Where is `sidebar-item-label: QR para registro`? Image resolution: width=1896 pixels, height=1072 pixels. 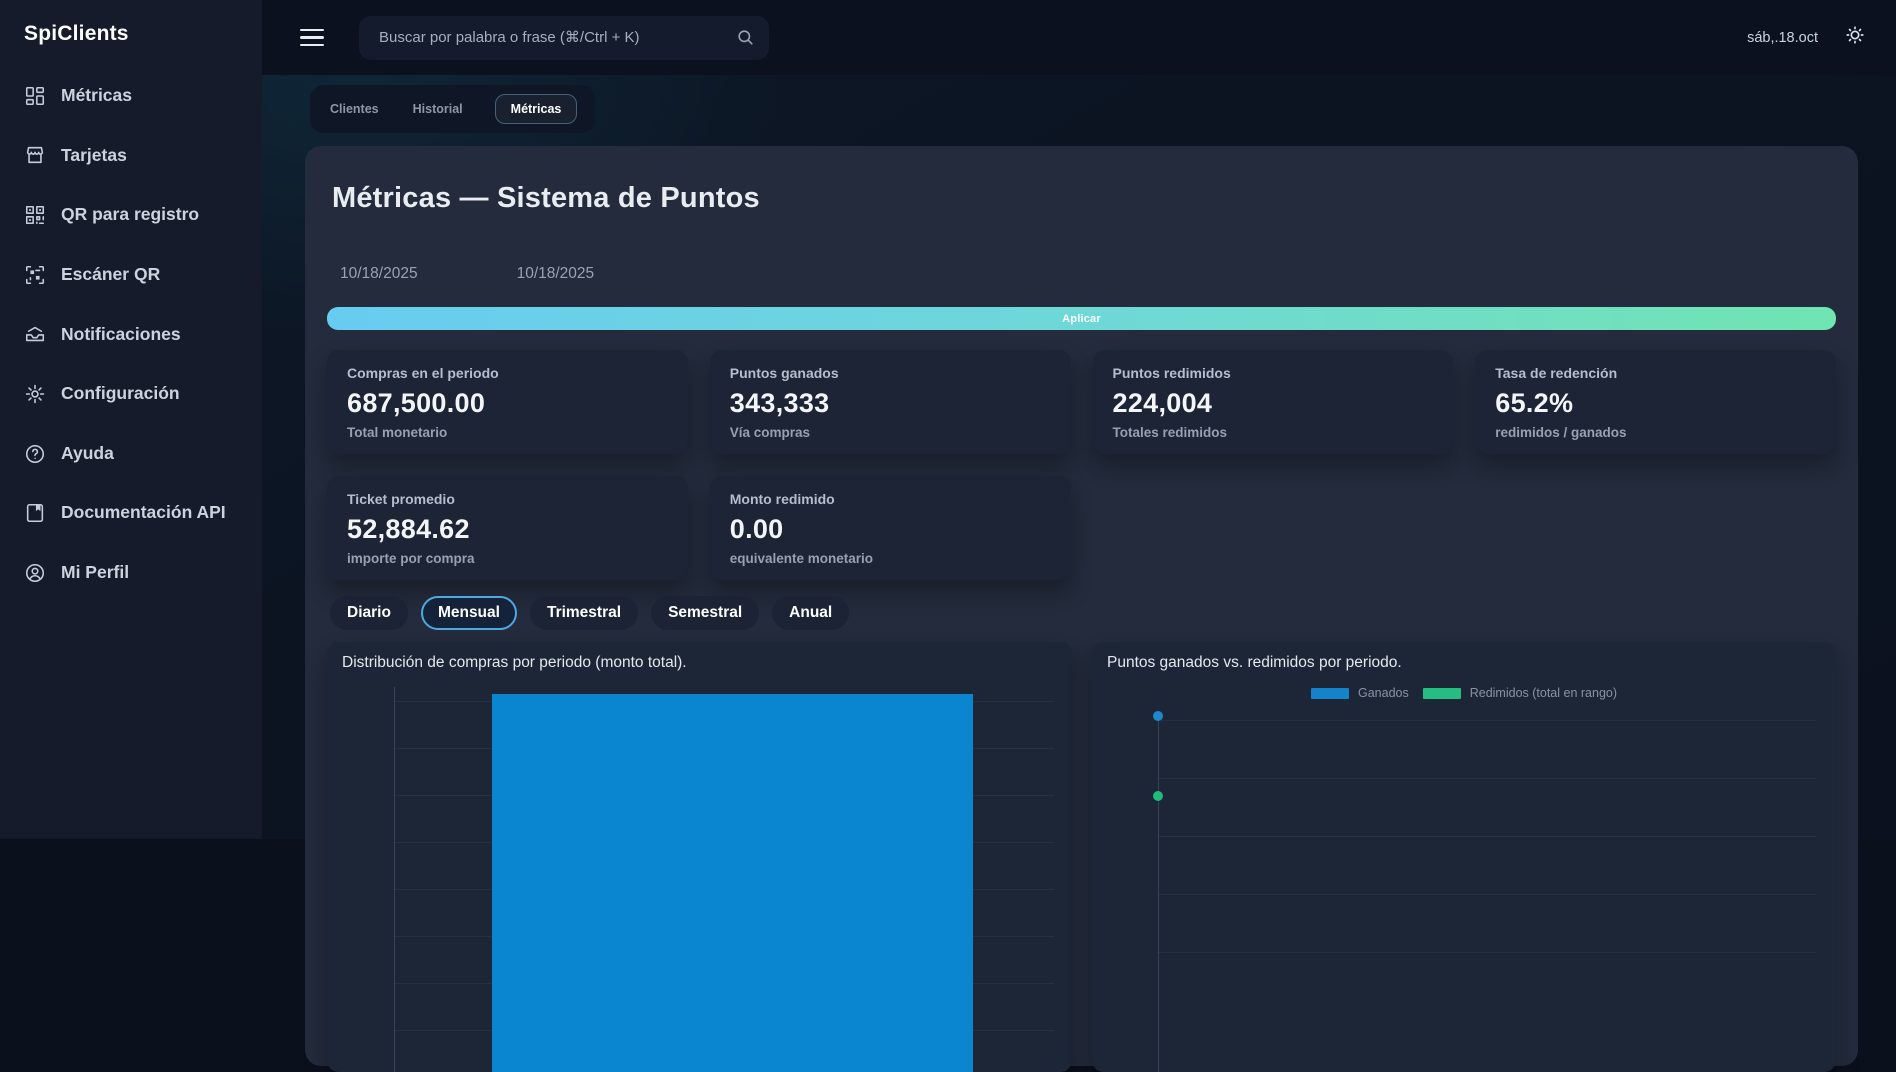 sidebar-item-label: QR para registro is located at coordinates (130, 214).